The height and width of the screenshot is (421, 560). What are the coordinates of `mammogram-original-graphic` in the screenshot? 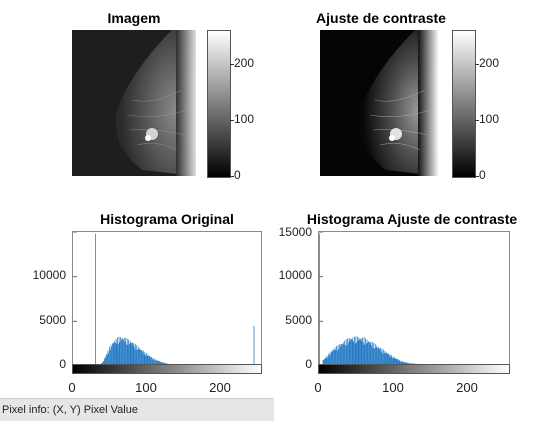 It's located at (134, 103).